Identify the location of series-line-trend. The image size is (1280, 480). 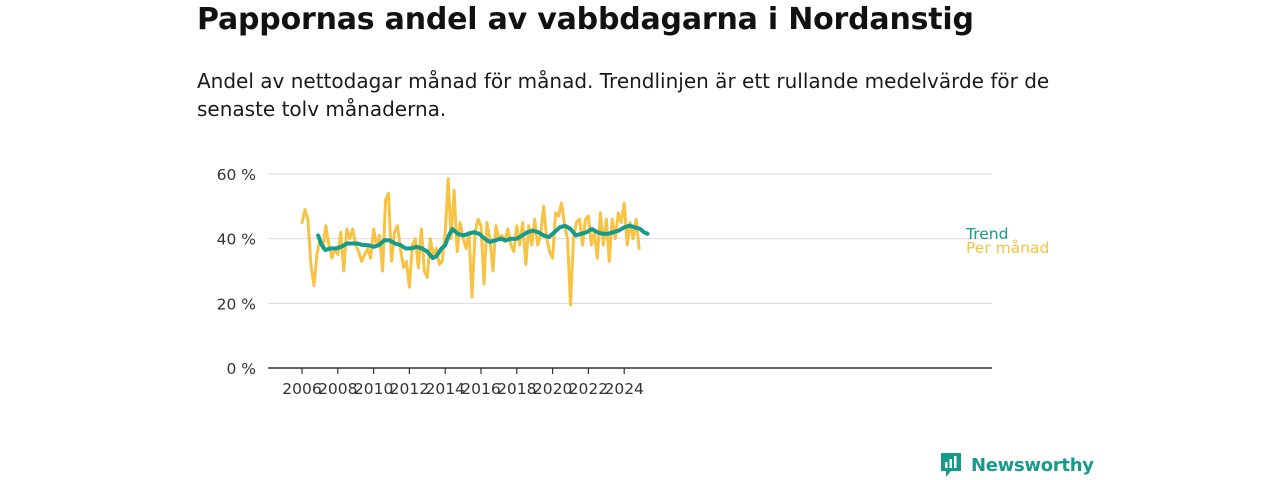
(483, 242).